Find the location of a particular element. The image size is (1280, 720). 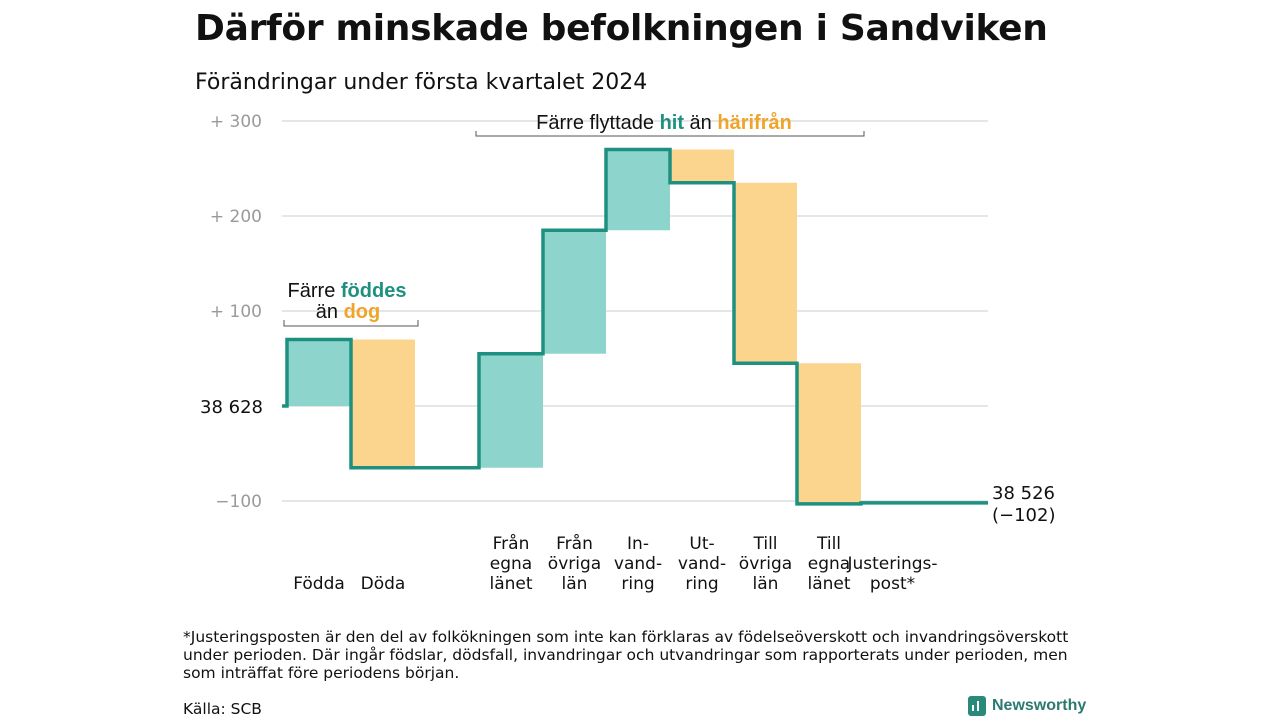

newsworthy-icon is located at coordinates (977, 706).